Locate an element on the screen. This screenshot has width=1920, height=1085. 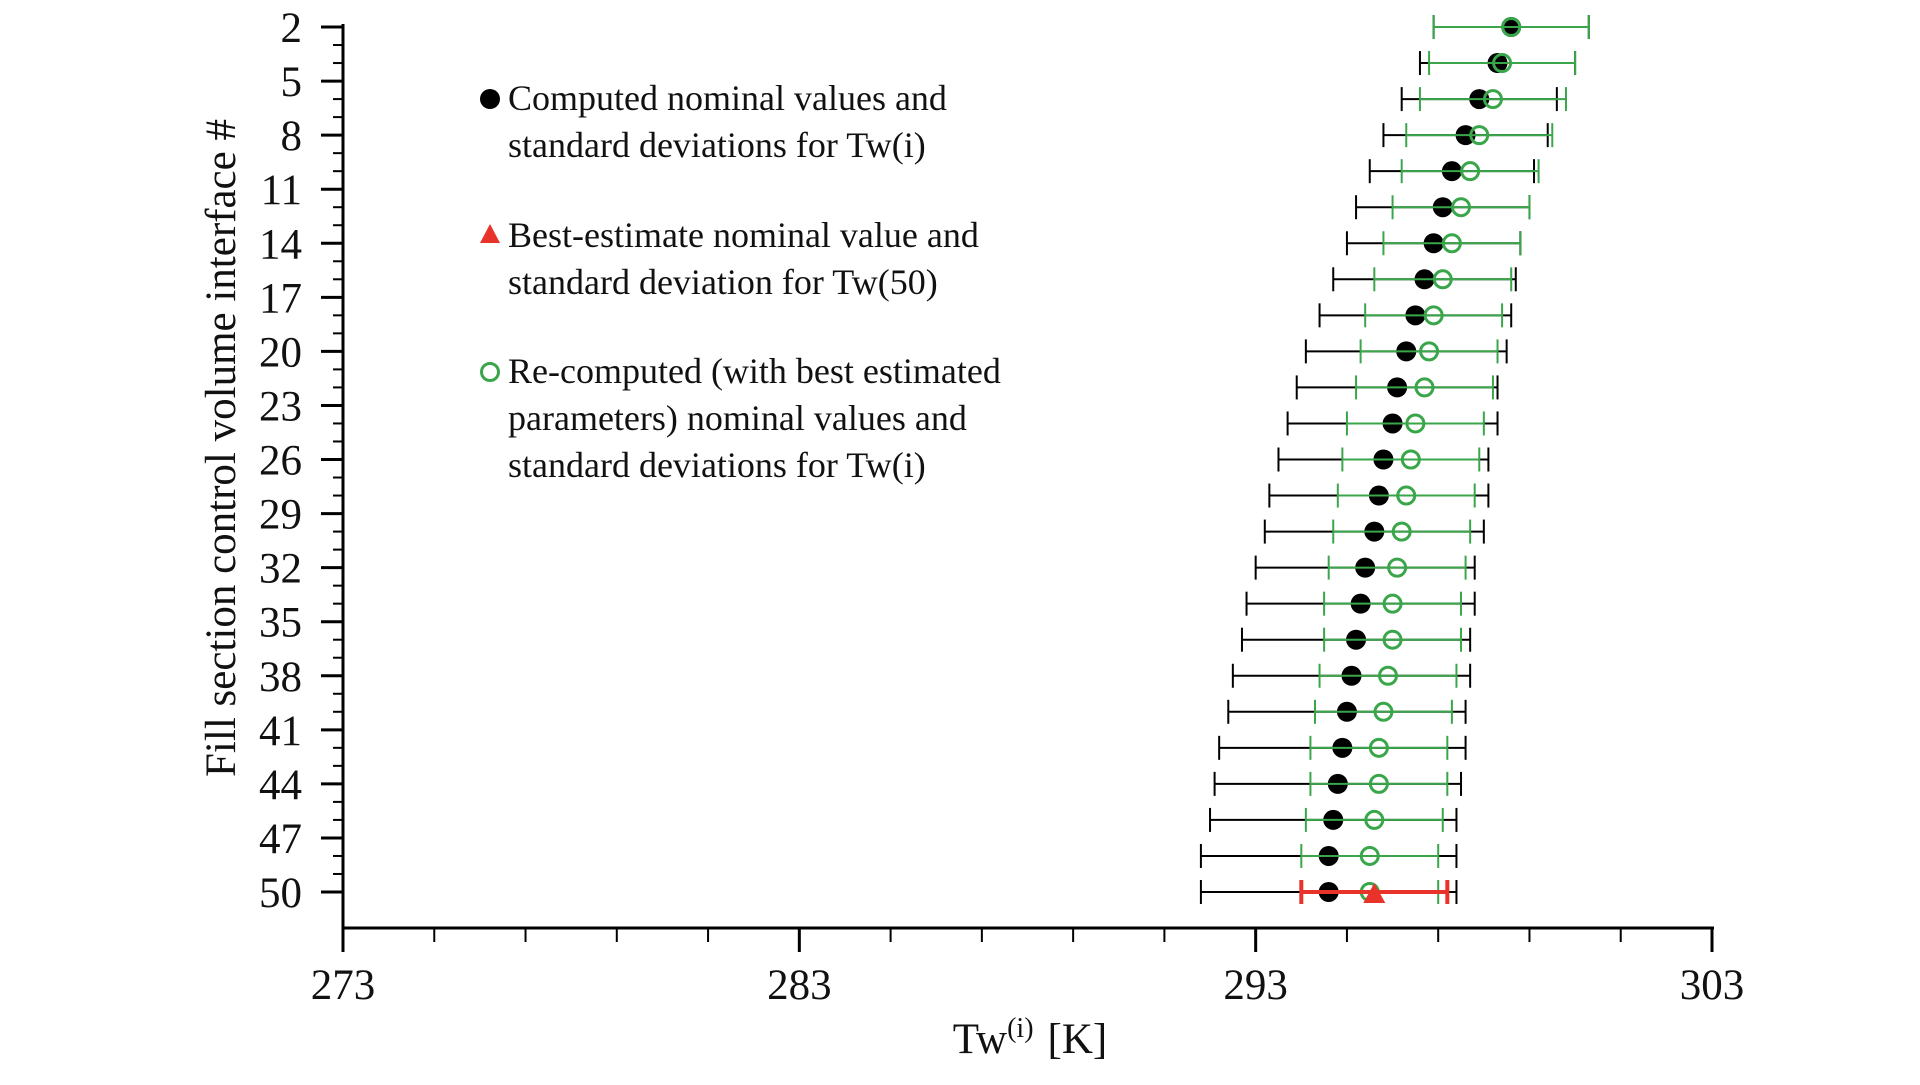
y-tick-label: 20 is located at coordinates (280, 352).